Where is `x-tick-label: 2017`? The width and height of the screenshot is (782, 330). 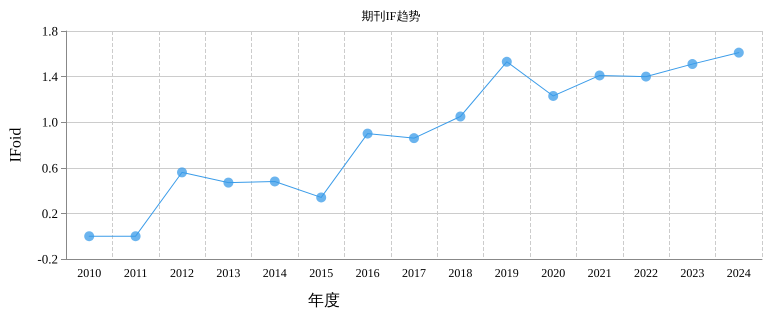 x-tick-label: 2017 is located at coordinates (414, 273).